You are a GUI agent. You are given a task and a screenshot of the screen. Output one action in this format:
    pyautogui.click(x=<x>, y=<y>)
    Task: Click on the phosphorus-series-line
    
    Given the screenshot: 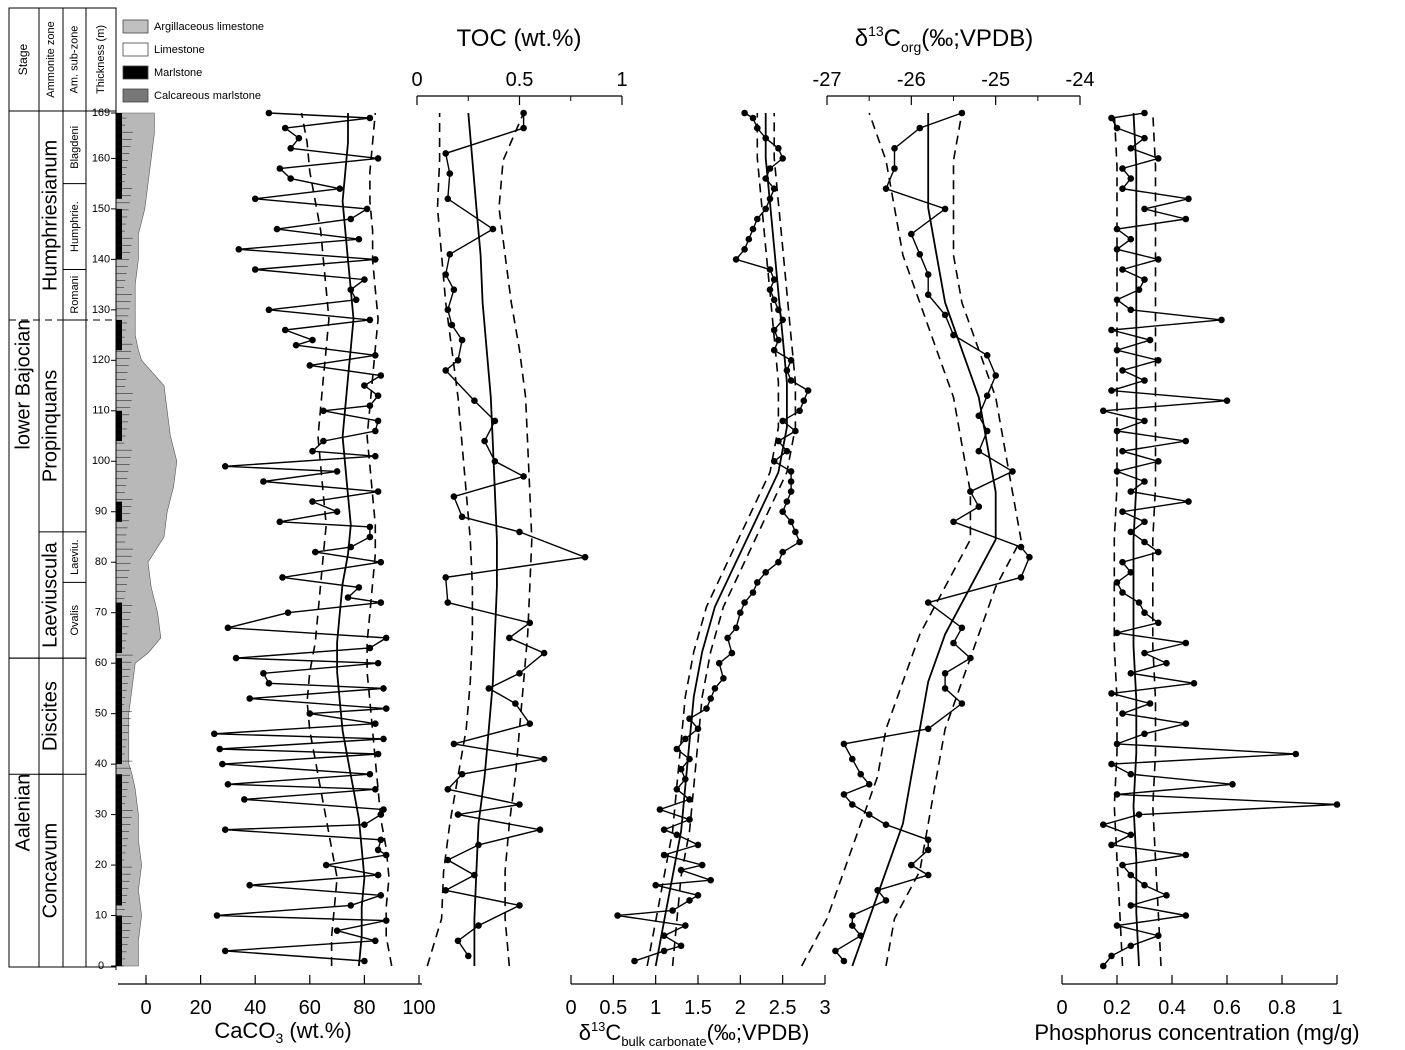 What is the action you would take?
    pyautogui.click(x=1219, y=539)
    